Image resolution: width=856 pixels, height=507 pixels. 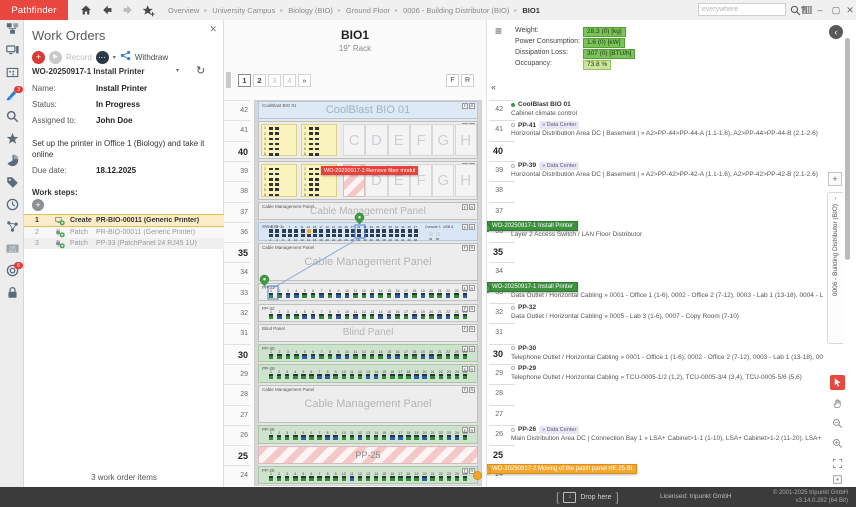 What do you see at coordinates (338, 314) in the screenshot?
I see `port-9: 9` at bounding box center [338, 314].